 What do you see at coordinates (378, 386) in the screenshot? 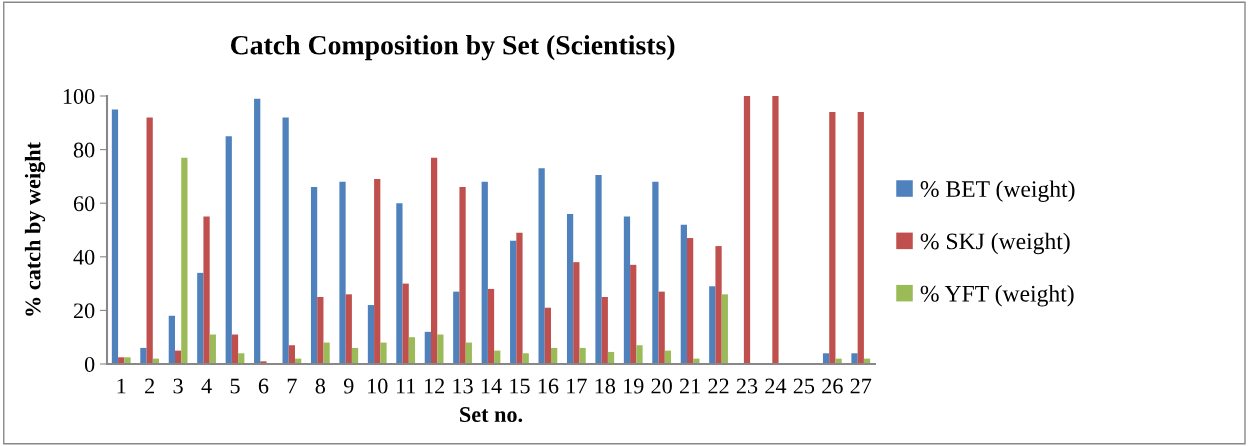
I see `x-tick-label: 10` at bounding box center [378, 386].